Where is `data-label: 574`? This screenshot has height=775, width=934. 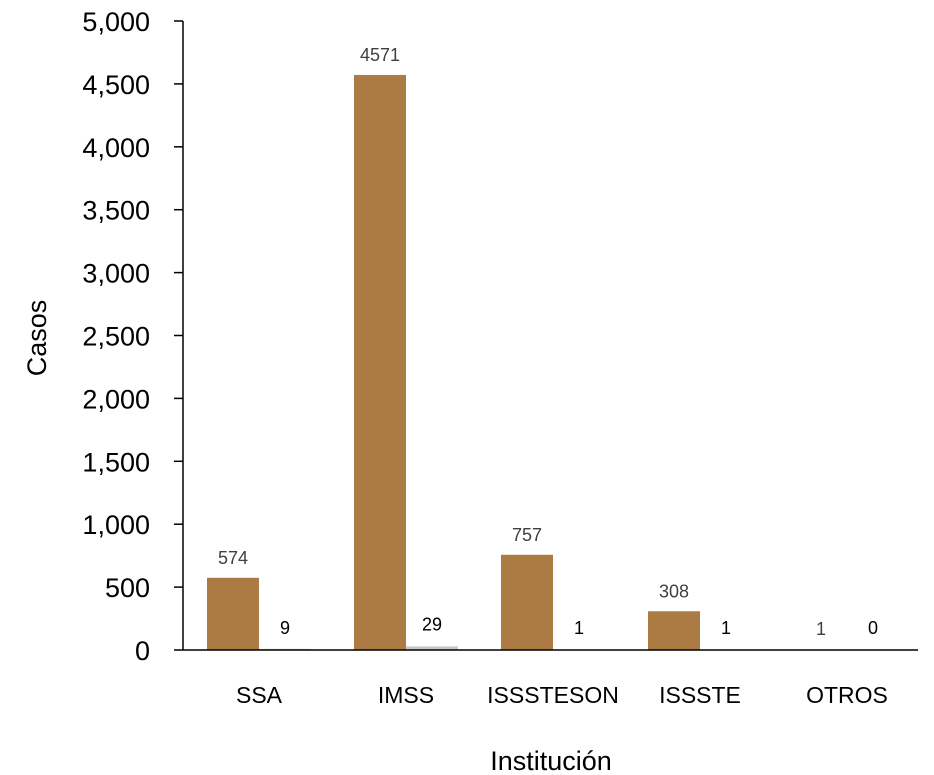 data-label: 574 is located at coordinates (233, 558).